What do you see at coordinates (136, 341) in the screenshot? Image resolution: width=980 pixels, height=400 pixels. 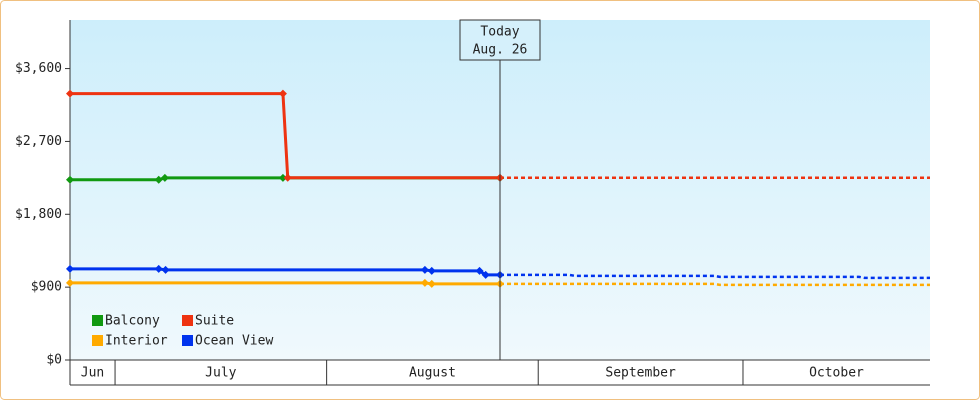 I see `legend-label: Interior` at bounding box center [136, 341].